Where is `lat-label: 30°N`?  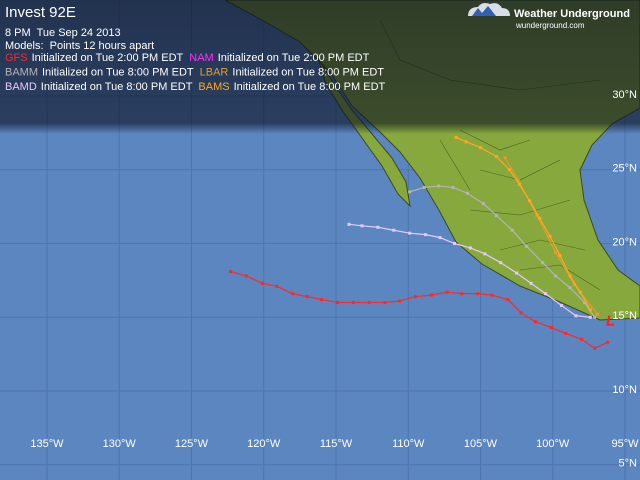 lat-label: 30°N is located at coordinates (624, 95).